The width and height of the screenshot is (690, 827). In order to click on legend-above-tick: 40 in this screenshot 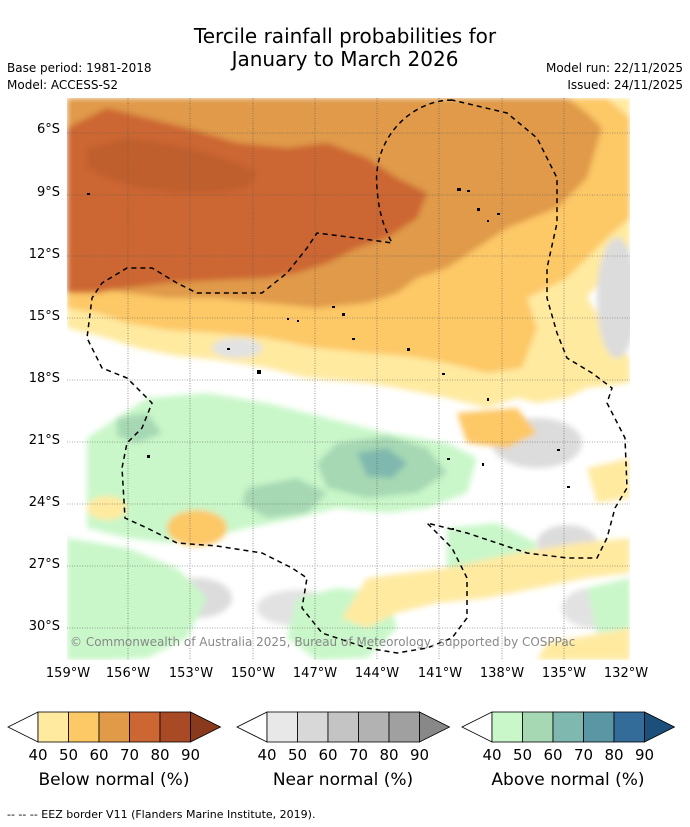, I will do `click(491, 755)`.